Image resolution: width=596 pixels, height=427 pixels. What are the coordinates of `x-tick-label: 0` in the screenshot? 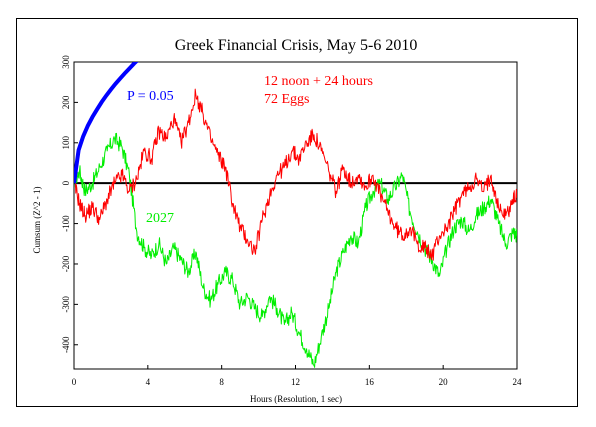 It's located at (74, 382).